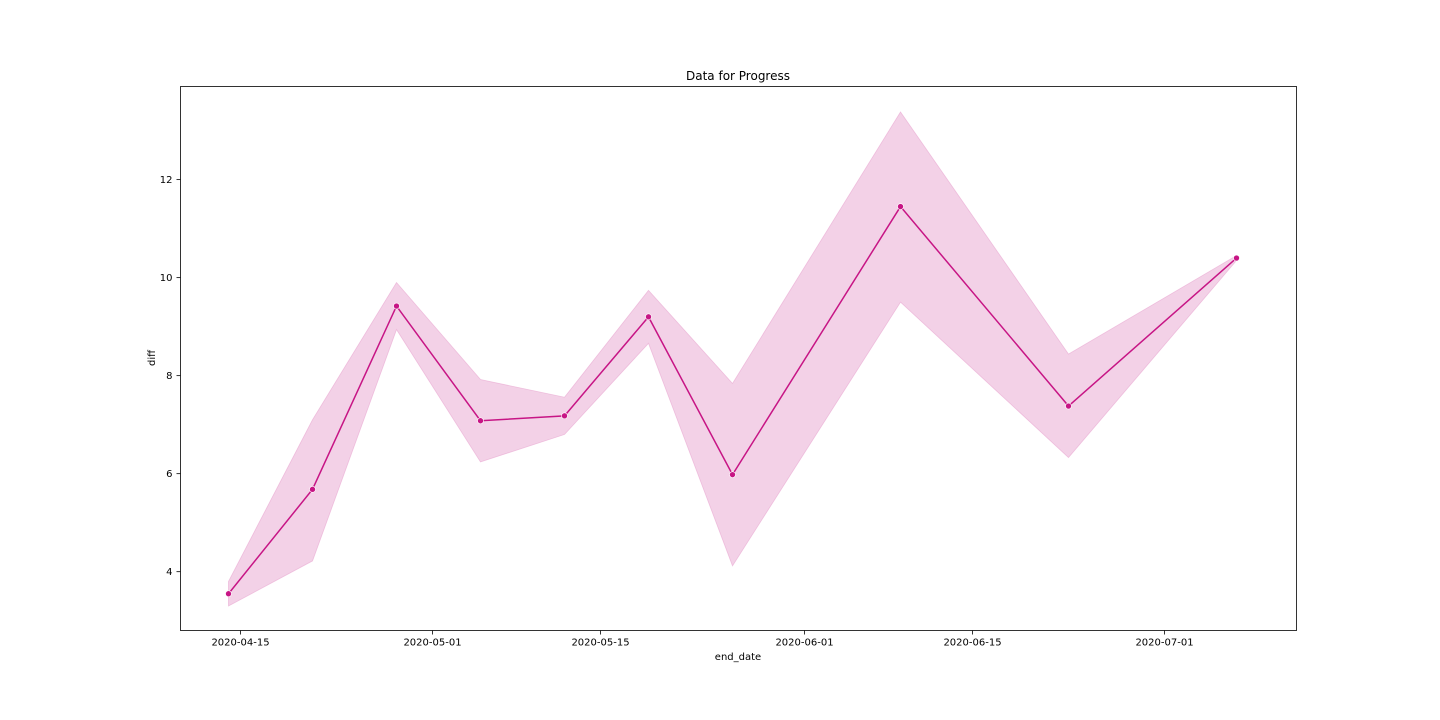 The image size is (1440, 720). What do you see at coordinates (738, 76) in the screenshot?
I see `chart-title: Data for Progress` at bounding box center [738, 76].